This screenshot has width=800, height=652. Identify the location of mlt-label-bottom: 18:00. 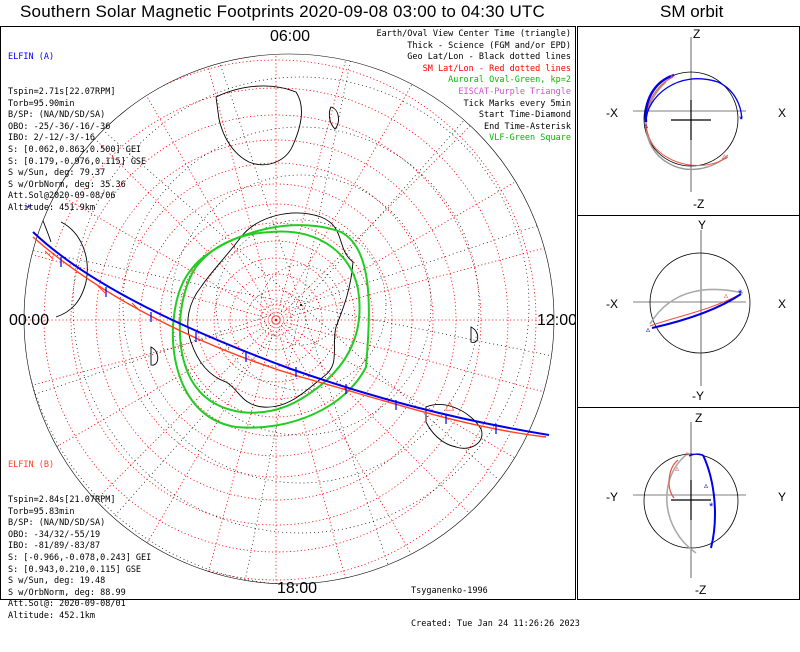
(297, 588).